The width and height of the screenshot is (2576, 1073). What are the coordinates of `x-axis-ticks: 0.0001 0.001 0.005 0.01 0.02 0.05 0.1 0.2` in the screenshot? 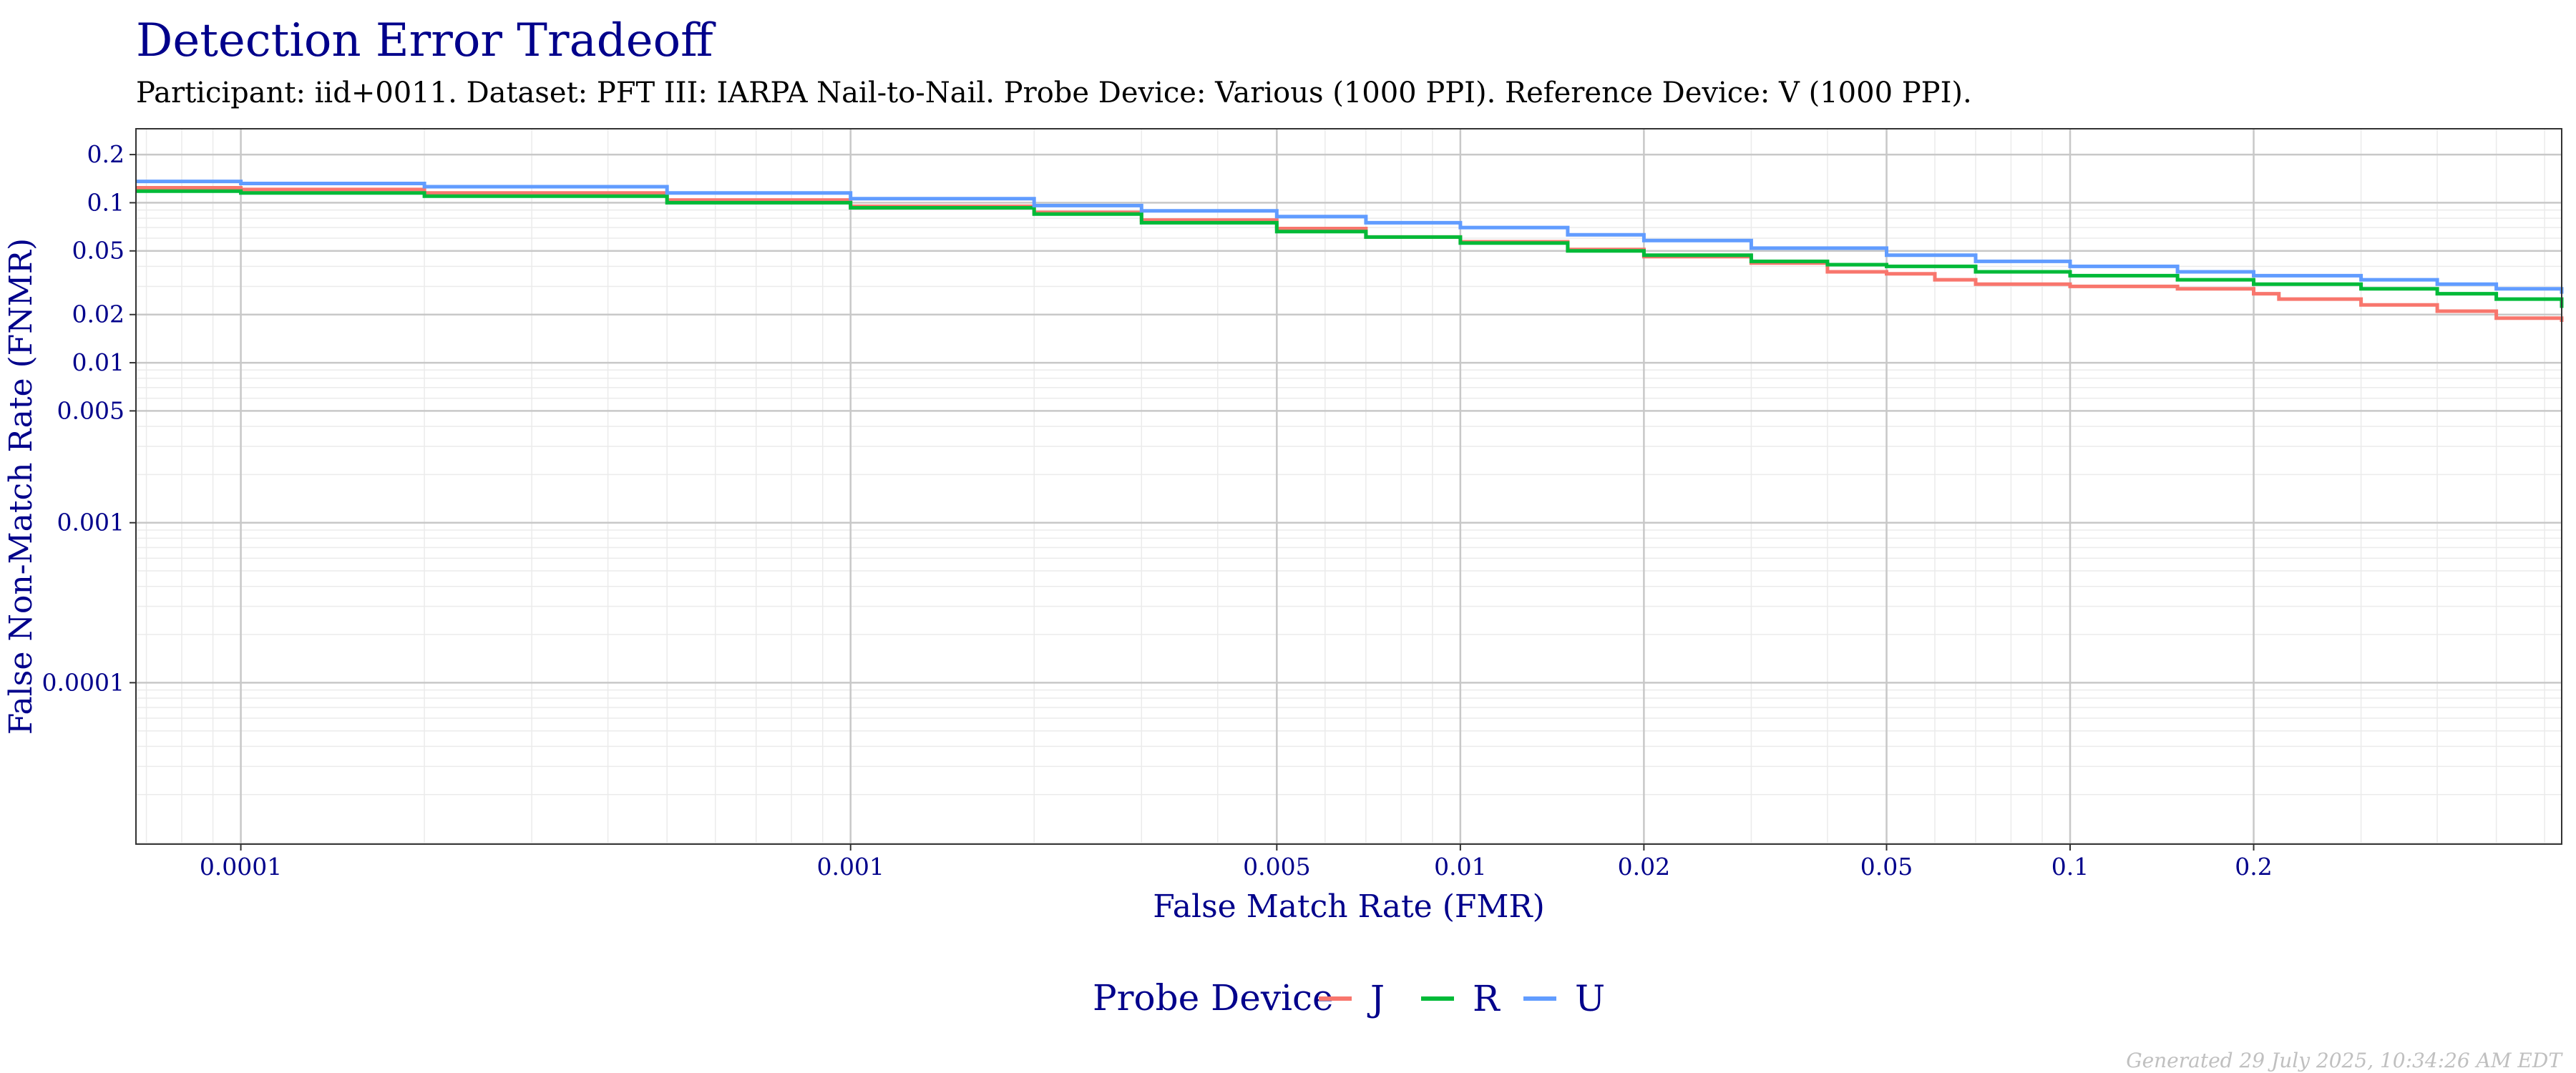 It's located at (1236, 862).